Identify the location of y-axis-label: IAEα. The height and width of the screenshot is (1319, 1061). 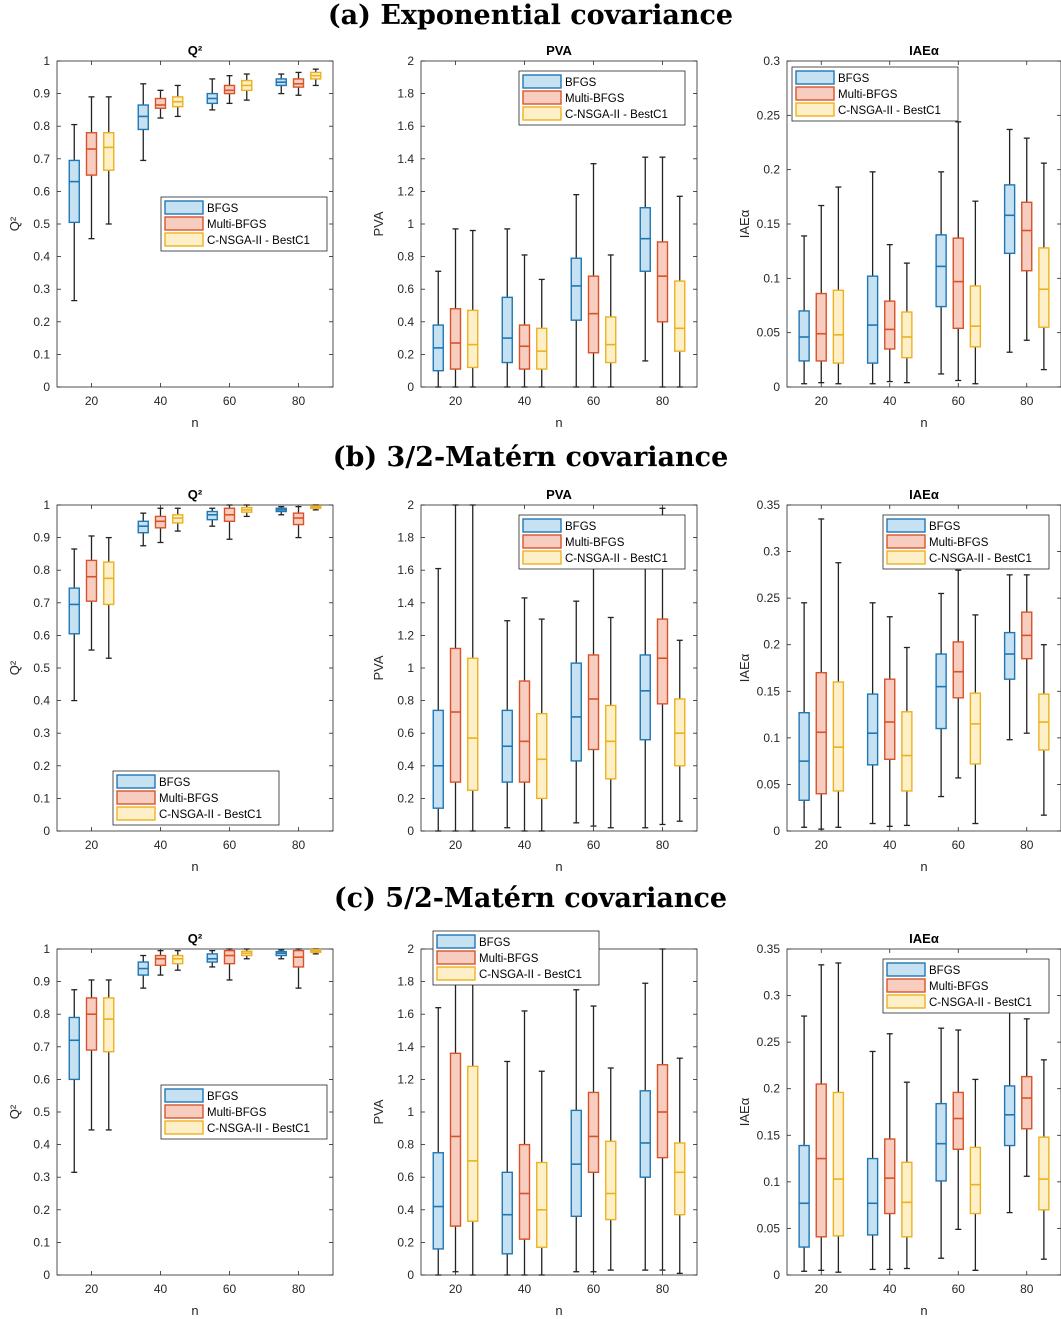
(744, 1111).